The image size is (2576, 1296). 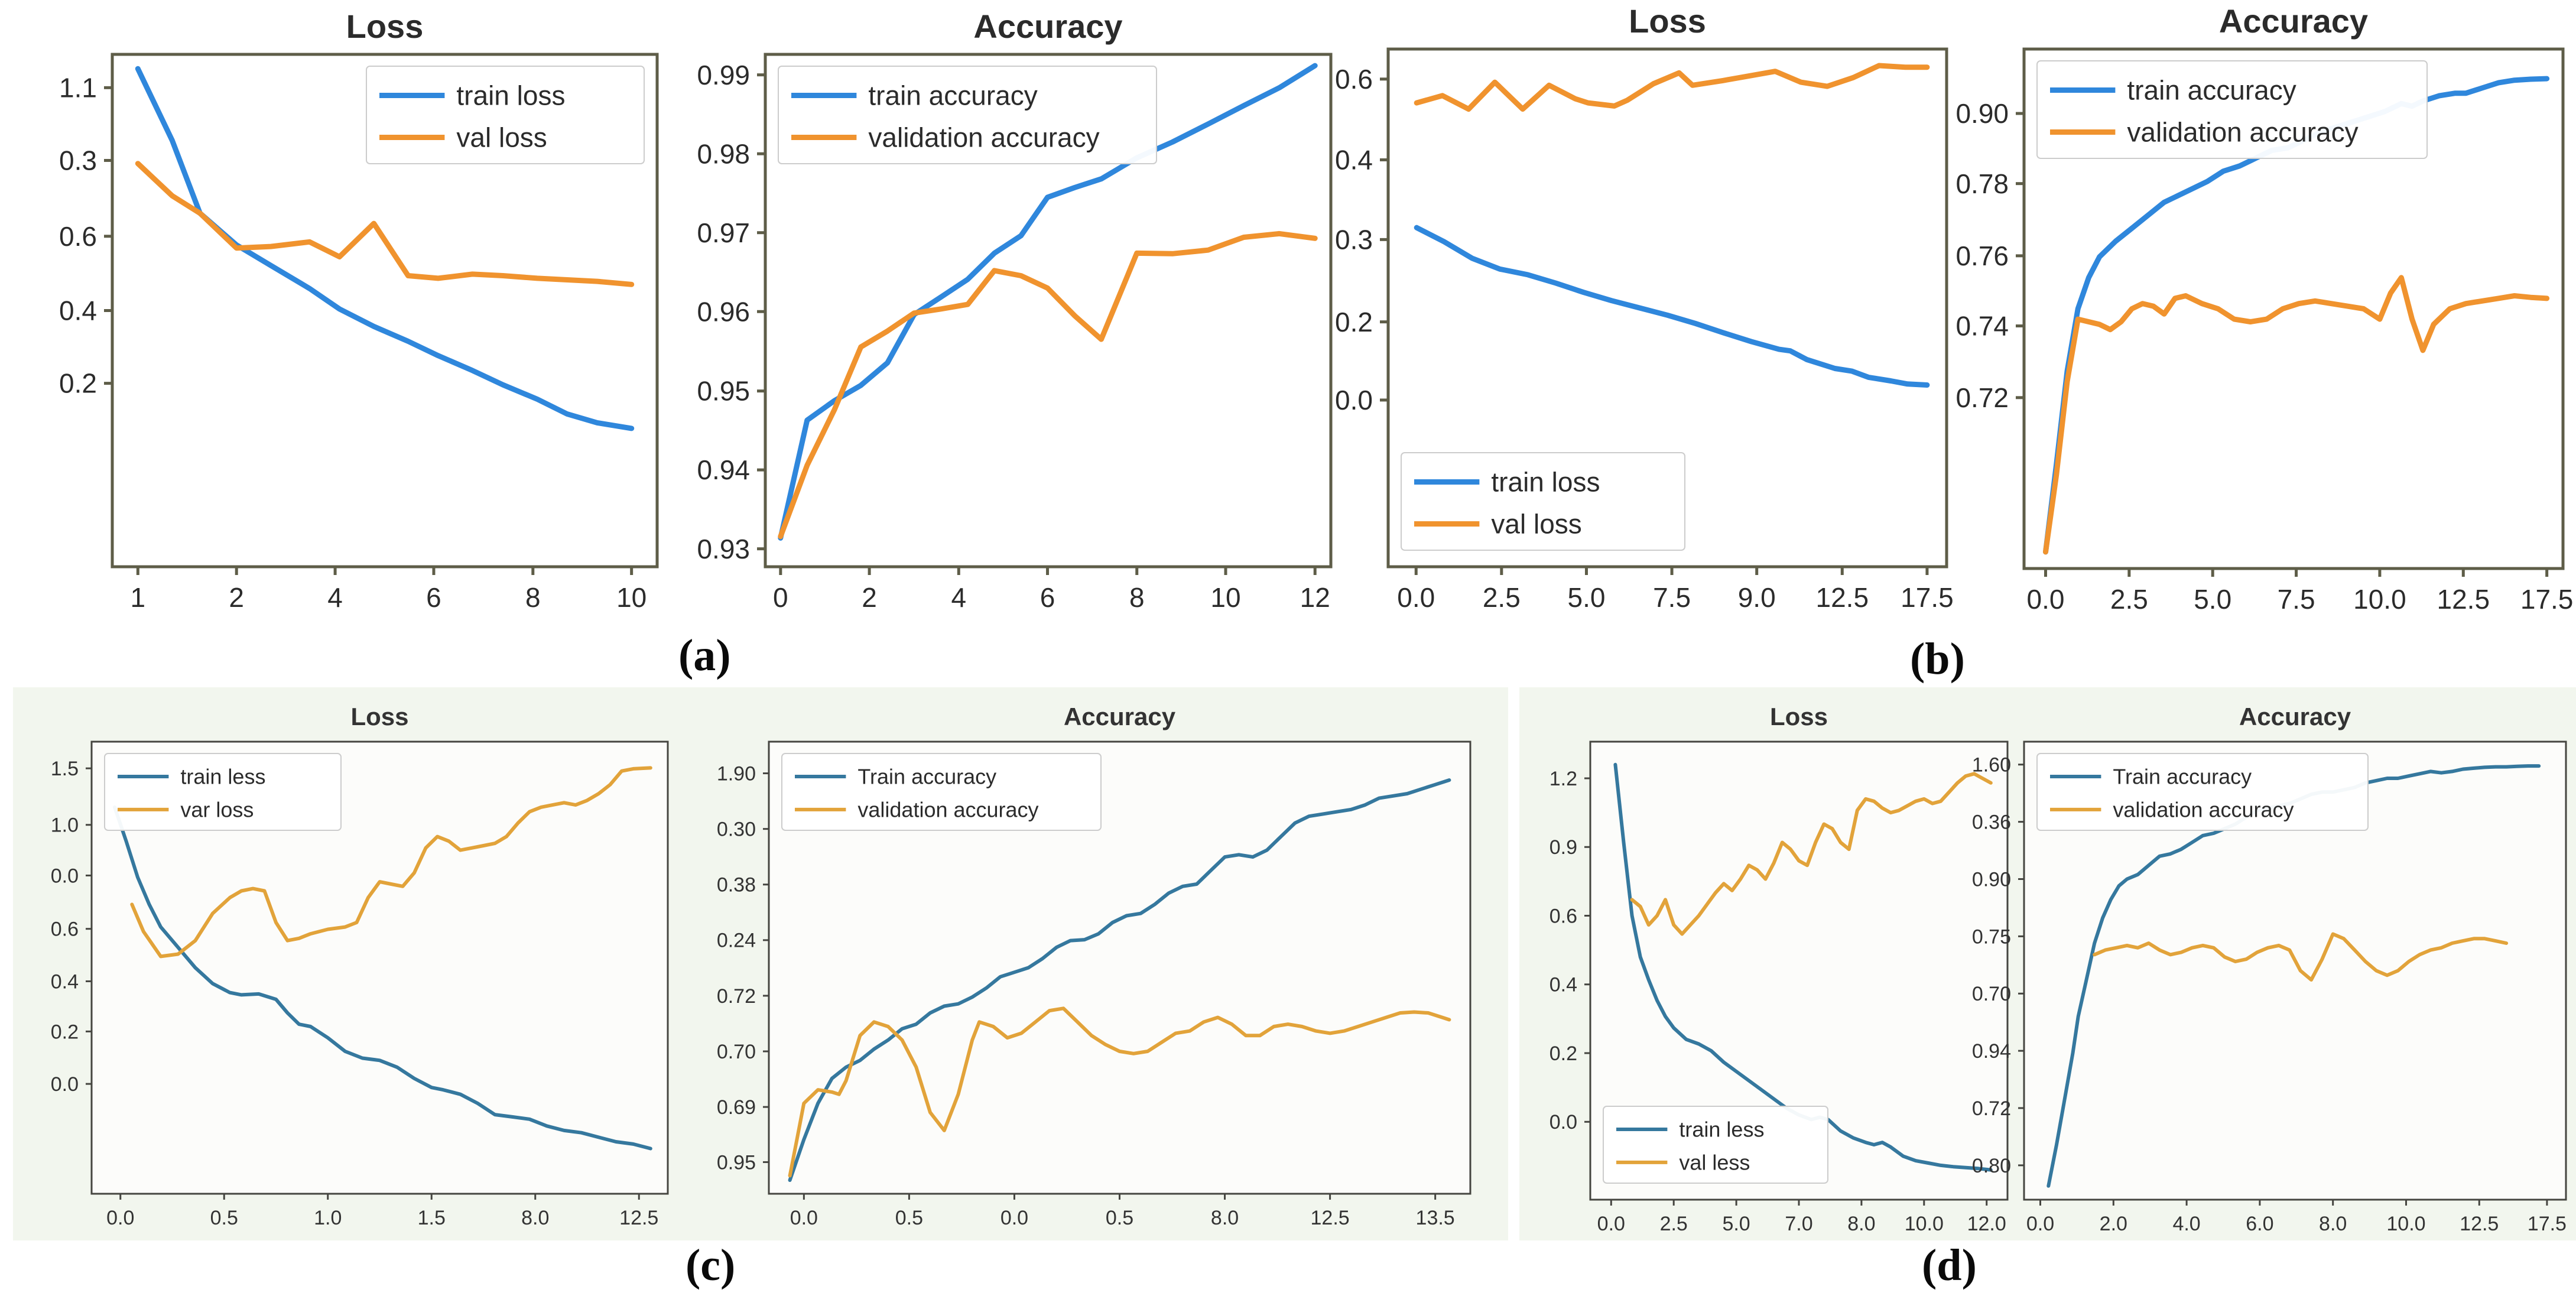 I want to click on x-tick-label: 4.0, so click(x=2186, y=1224).